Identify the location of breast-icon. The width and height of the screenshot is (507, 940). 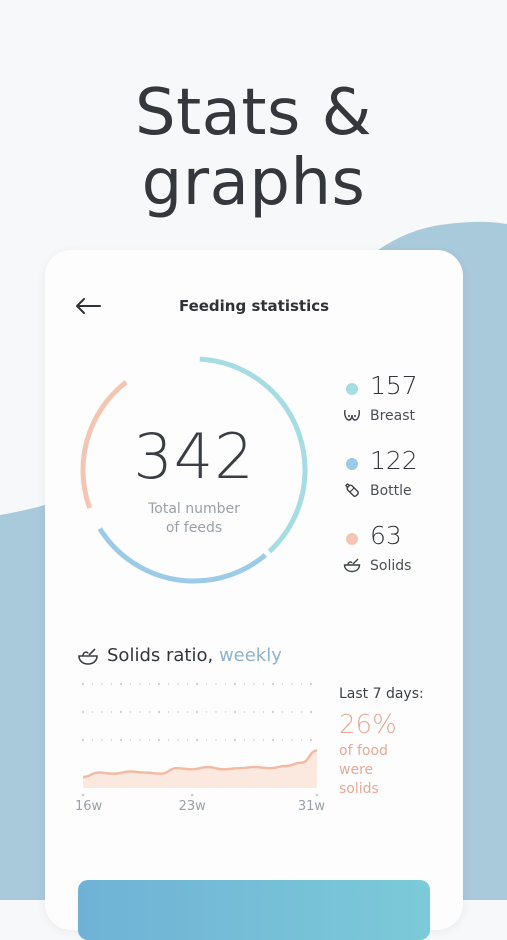
(352, 415).